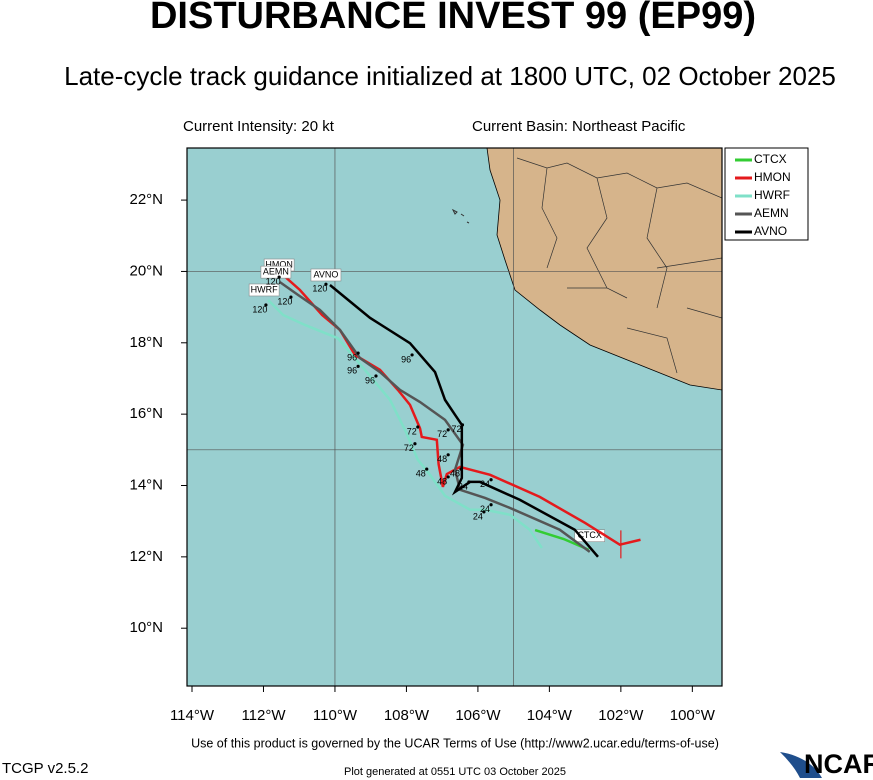 The width and height of the screenshot is (873, 780). I want to click on logo: NCAR, so click(838, 764).